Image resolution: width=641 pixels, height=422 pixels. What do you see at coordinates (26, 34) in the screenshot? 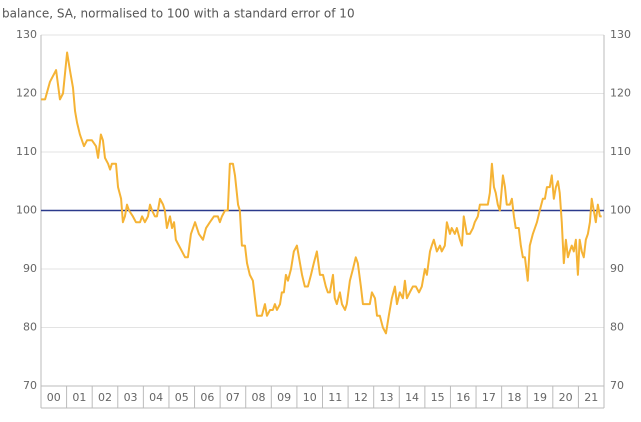
I see `y-tick-label: 130` at bounding box center [26, 34].